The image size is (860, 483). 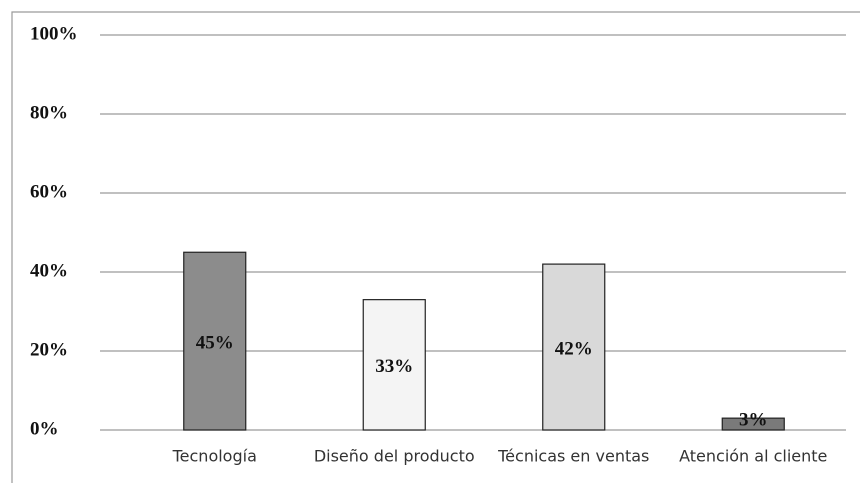 What do you see at coordinates (49, 112) in the screenshot?
I see `y-tick-label: 80%` at bounding box center [49, 112].